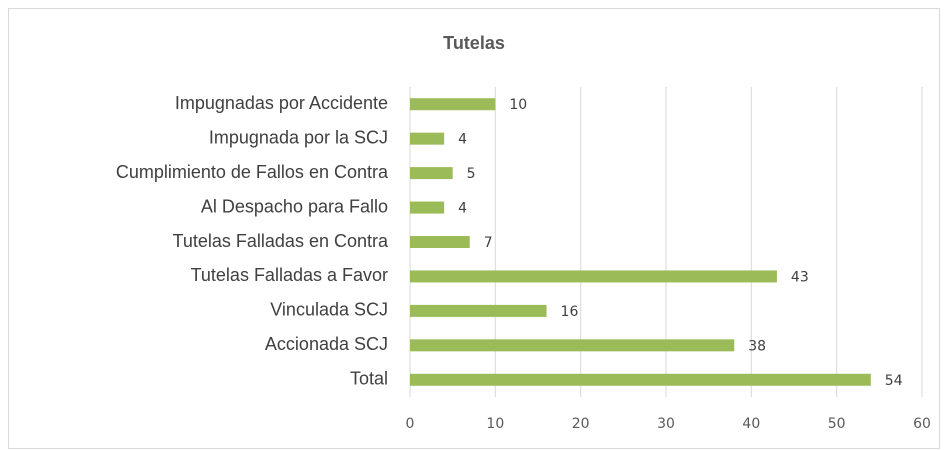 The height and width of the screenshot is (450, 948). What do you see at coordinates (518, 105) in the screenshot?
I see `data-label: 10` at bounding box center [518, 105].